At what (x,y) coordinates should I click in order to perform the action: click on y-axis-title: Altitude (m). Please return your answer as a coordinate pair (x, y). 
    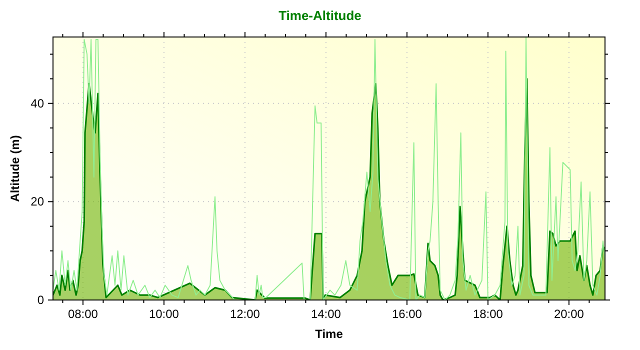
    Looking at the image, I should click on (15, 168).